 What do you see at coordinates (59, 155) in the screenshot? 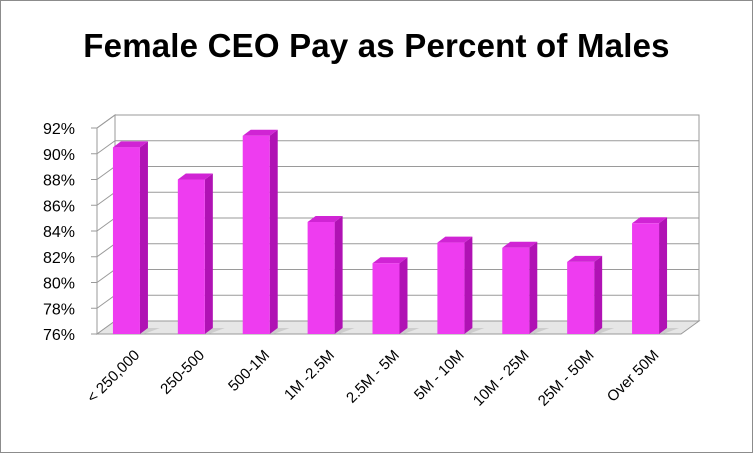
I see `y-tick-label: 90%` at bounding box center [59, 155].